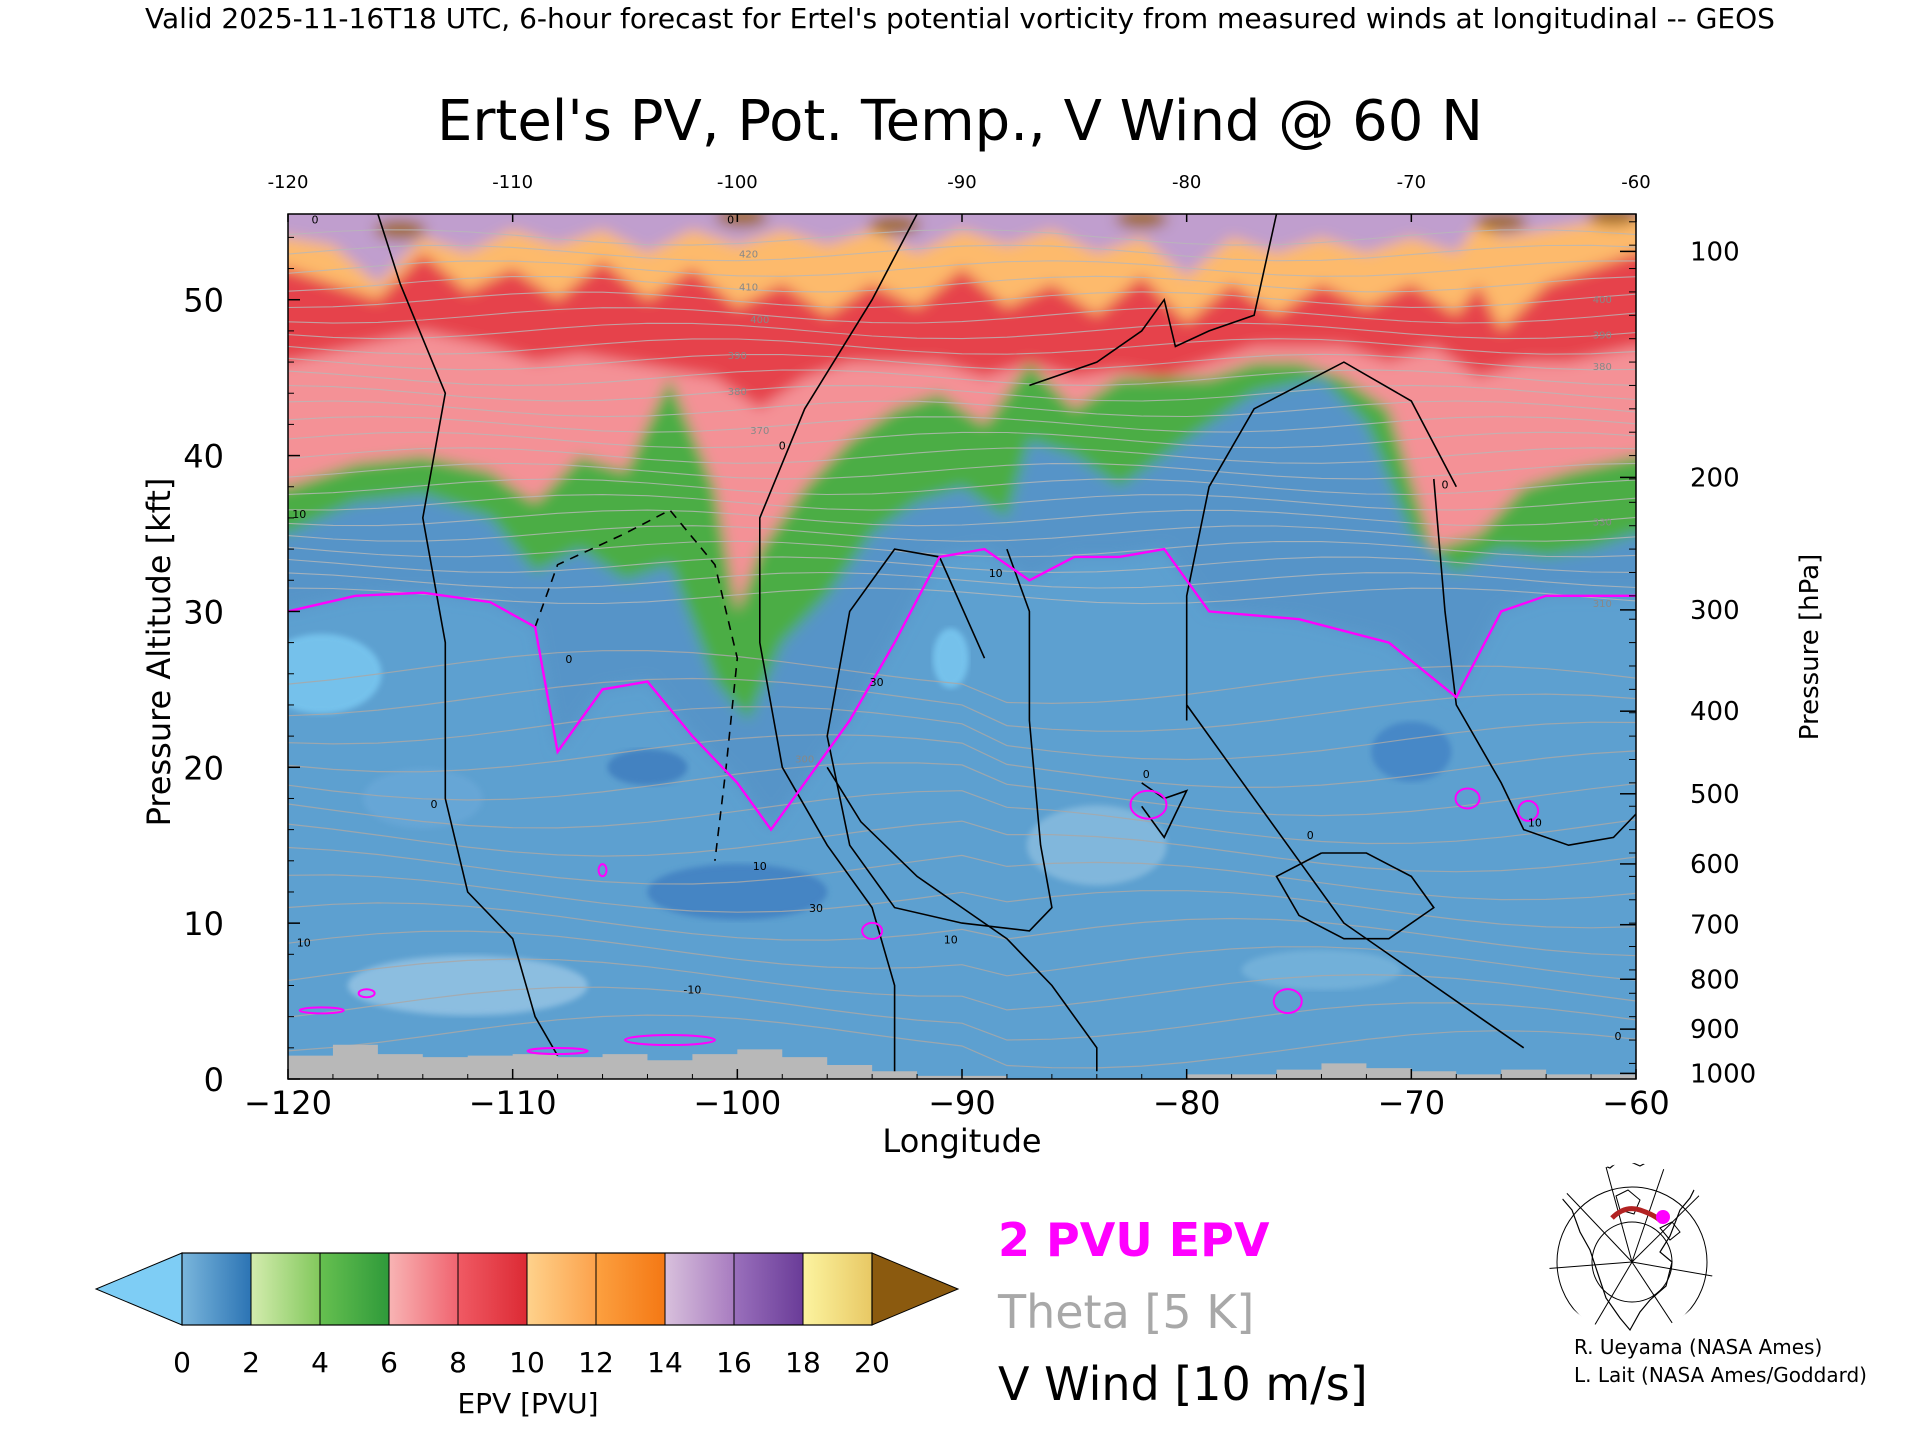  I want to click on pressure-tick-label: 800, so click(1715, 980).